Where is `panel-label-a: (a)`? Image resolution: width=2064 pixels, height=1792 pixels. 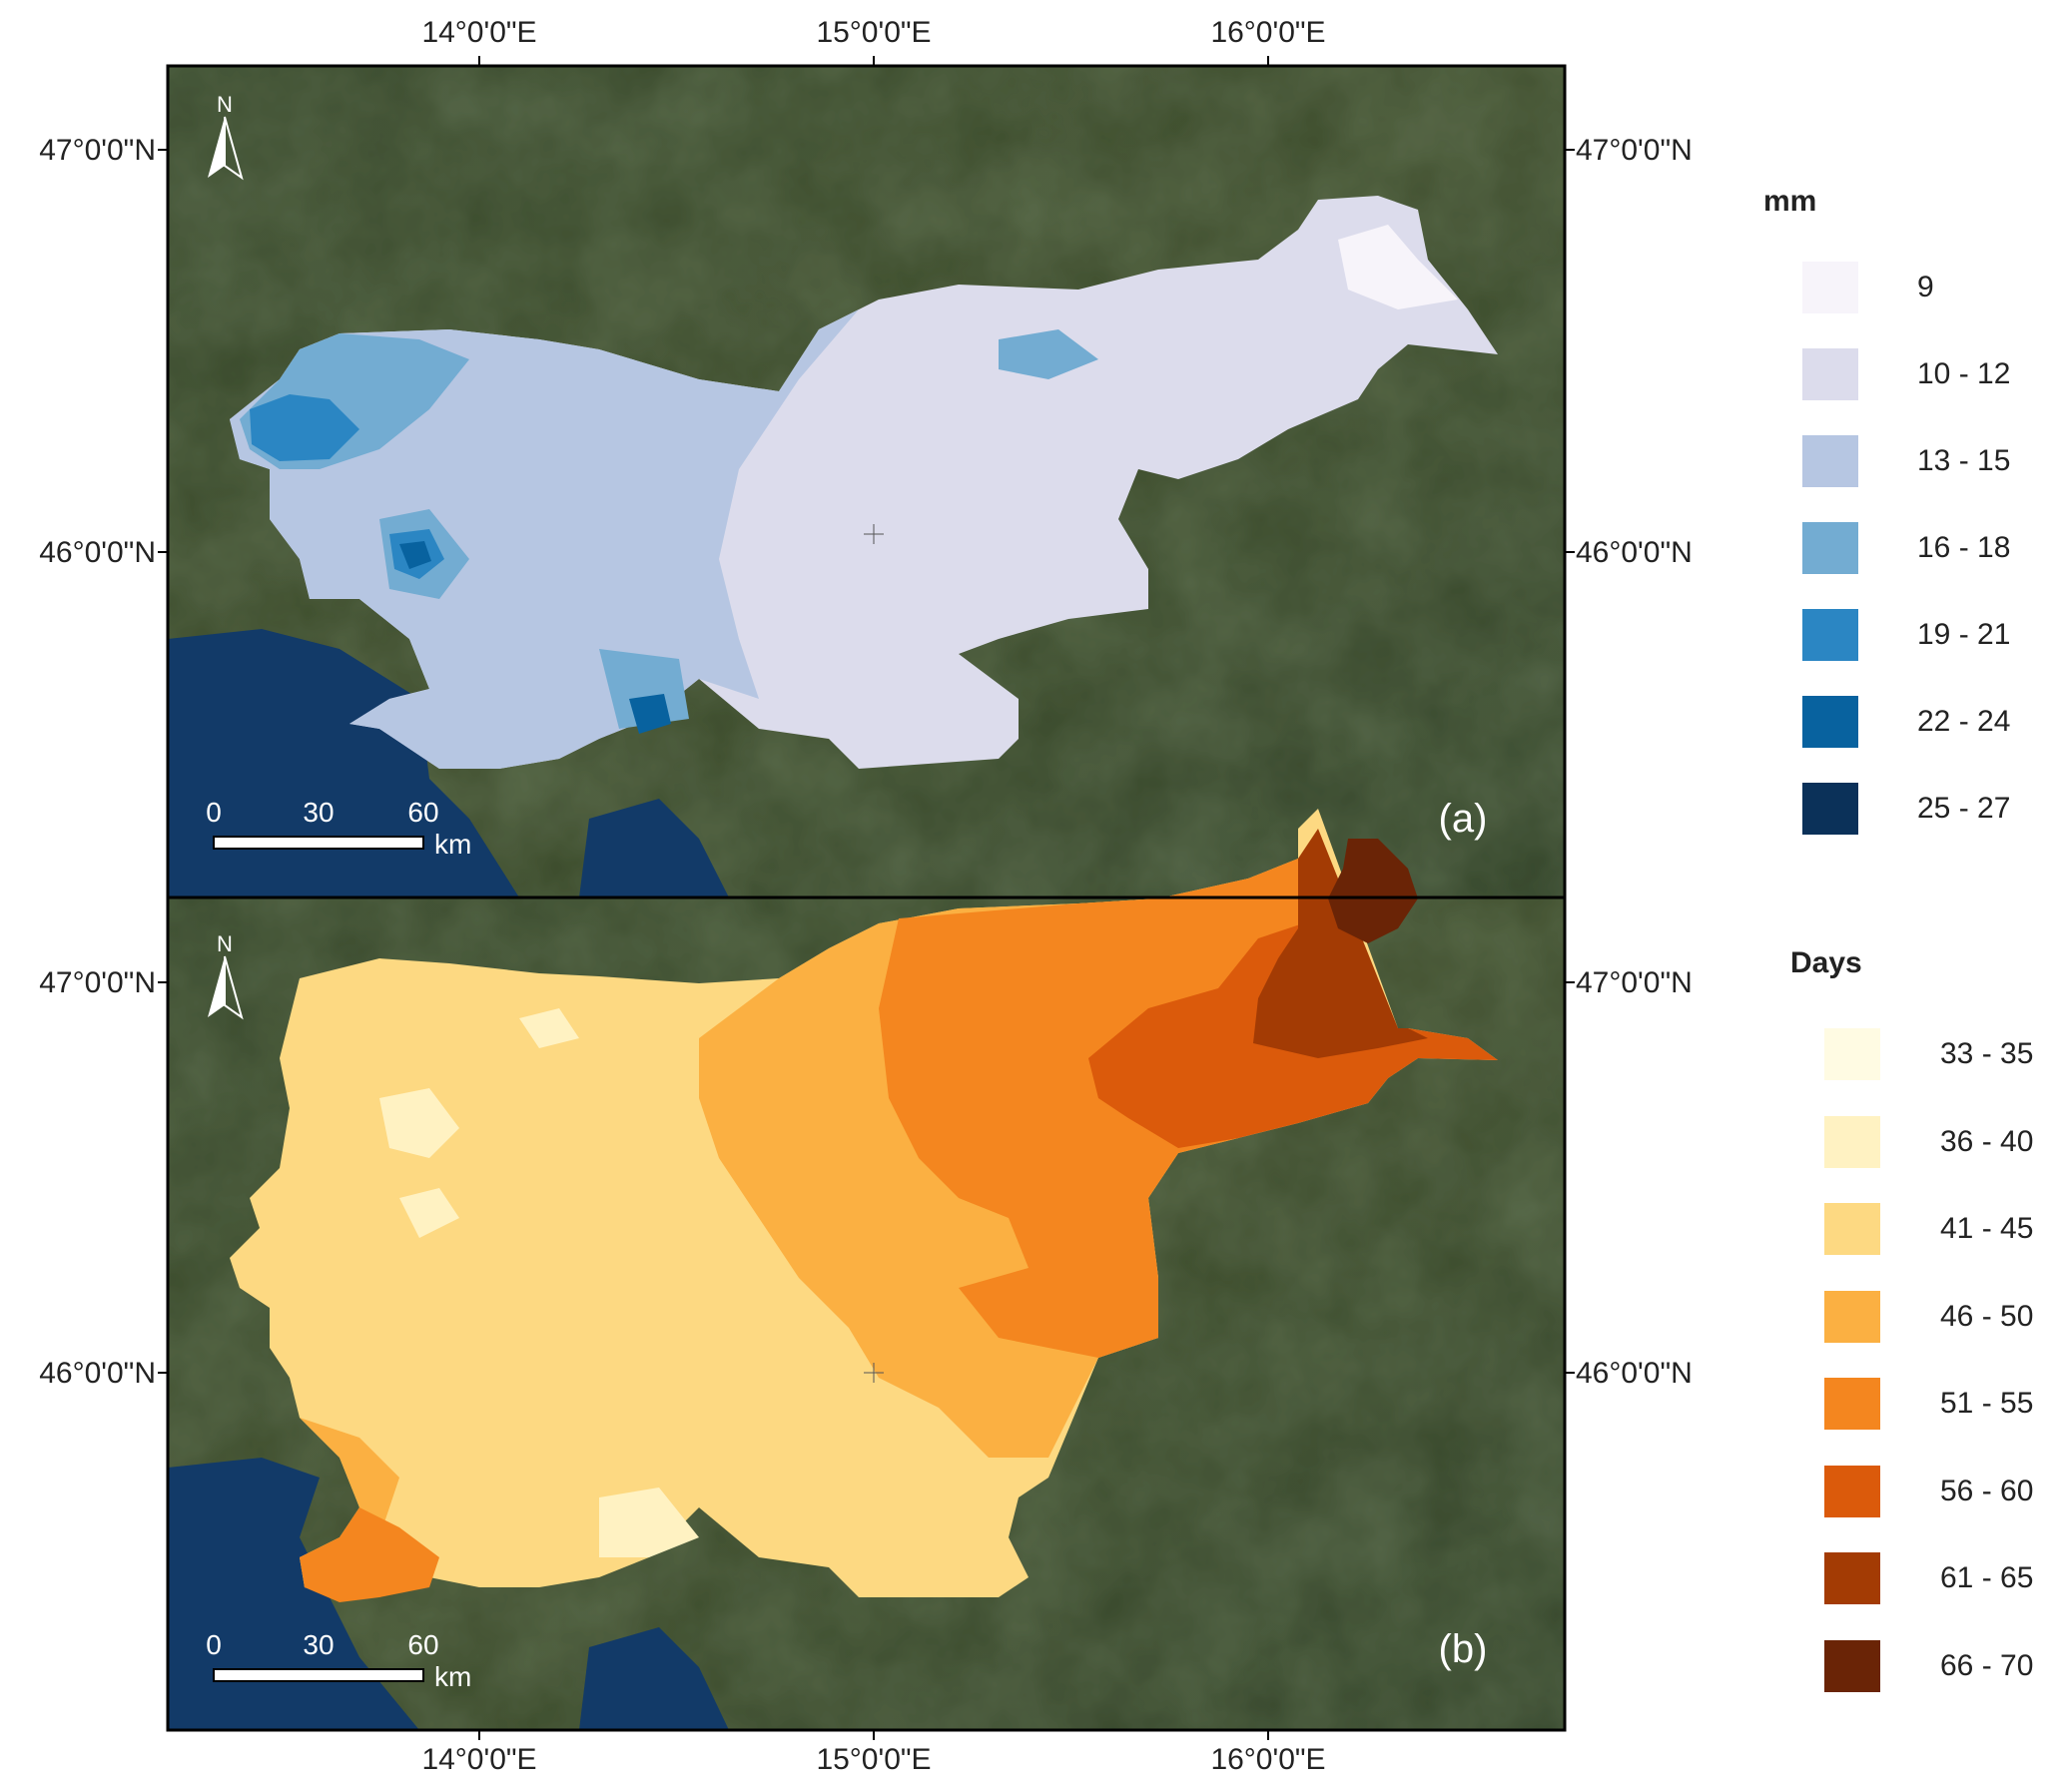 panel-label-a: (a) is located at coordinates (1463, 819).